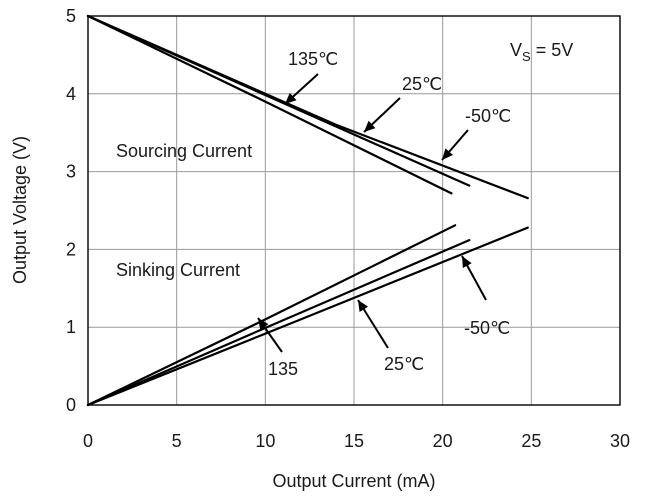  Describe the element at coordinates (184, 151) in the screenshot. I see `sourcing-current-label: Sourcing Current` at that location.